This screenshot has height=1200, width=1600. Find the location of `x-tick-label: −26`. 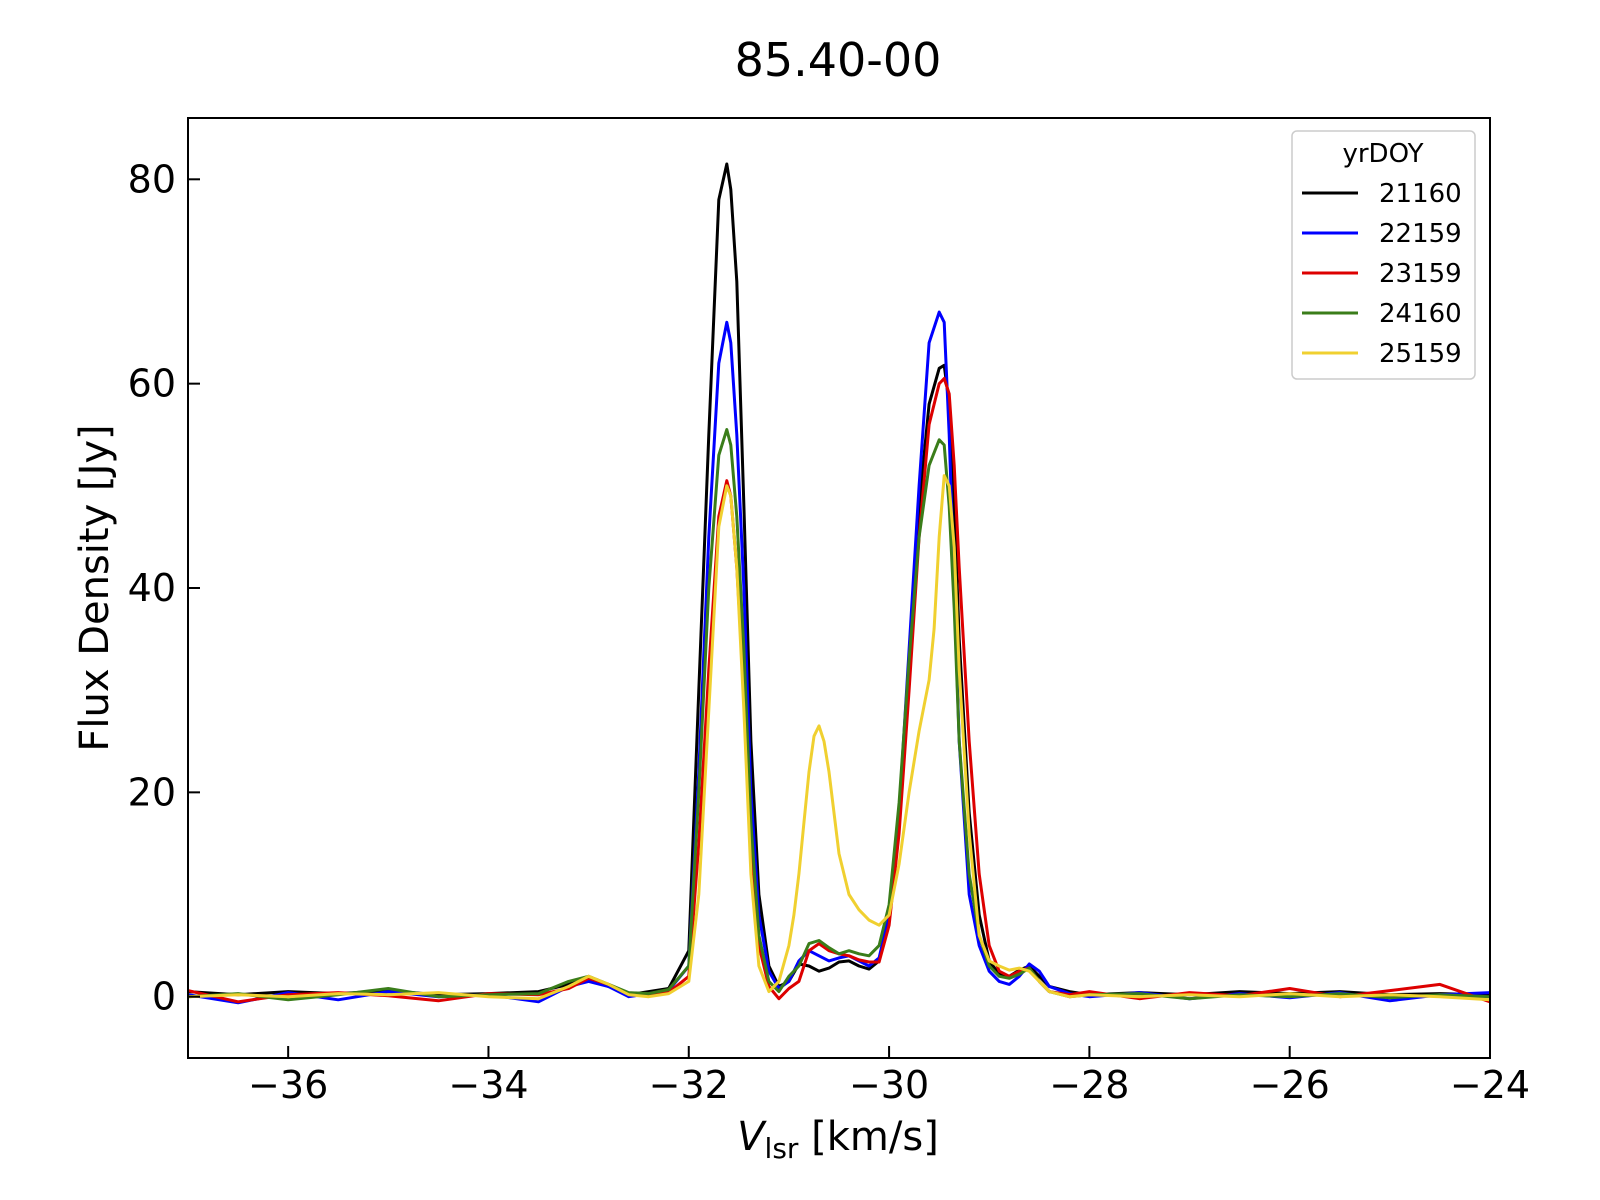

x-tick-label: −26 is located at coordinates (1290, 1085).